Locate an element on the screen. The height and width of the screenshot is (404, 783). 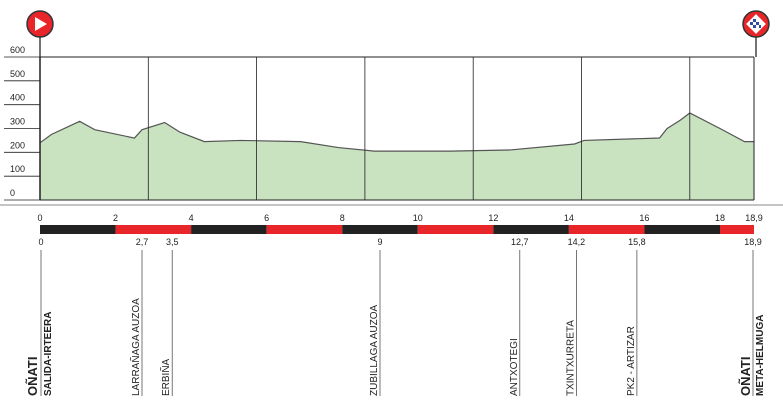
start-icon is located at coordinates (40, 33).